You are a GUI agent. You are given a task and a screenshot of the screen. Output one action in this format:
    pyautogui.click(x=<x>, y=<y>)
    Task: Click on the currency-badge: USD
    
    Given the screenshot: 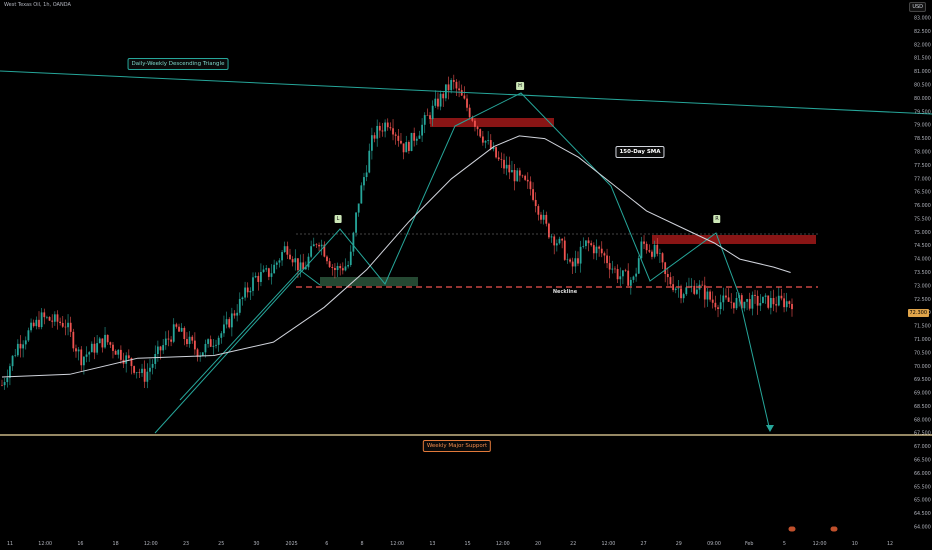 What is the action you would take?
    pyautogui.click(x=917, y=7)
    